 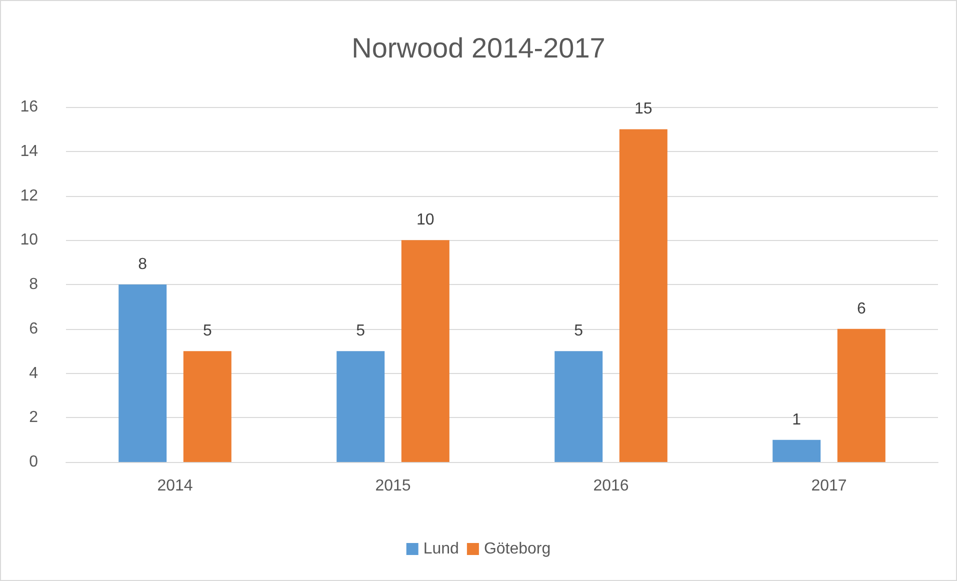 What do you see at coordinates (643, 109) in the screenshot?
I see `data-label: 15` at bounding box center [643, 109].